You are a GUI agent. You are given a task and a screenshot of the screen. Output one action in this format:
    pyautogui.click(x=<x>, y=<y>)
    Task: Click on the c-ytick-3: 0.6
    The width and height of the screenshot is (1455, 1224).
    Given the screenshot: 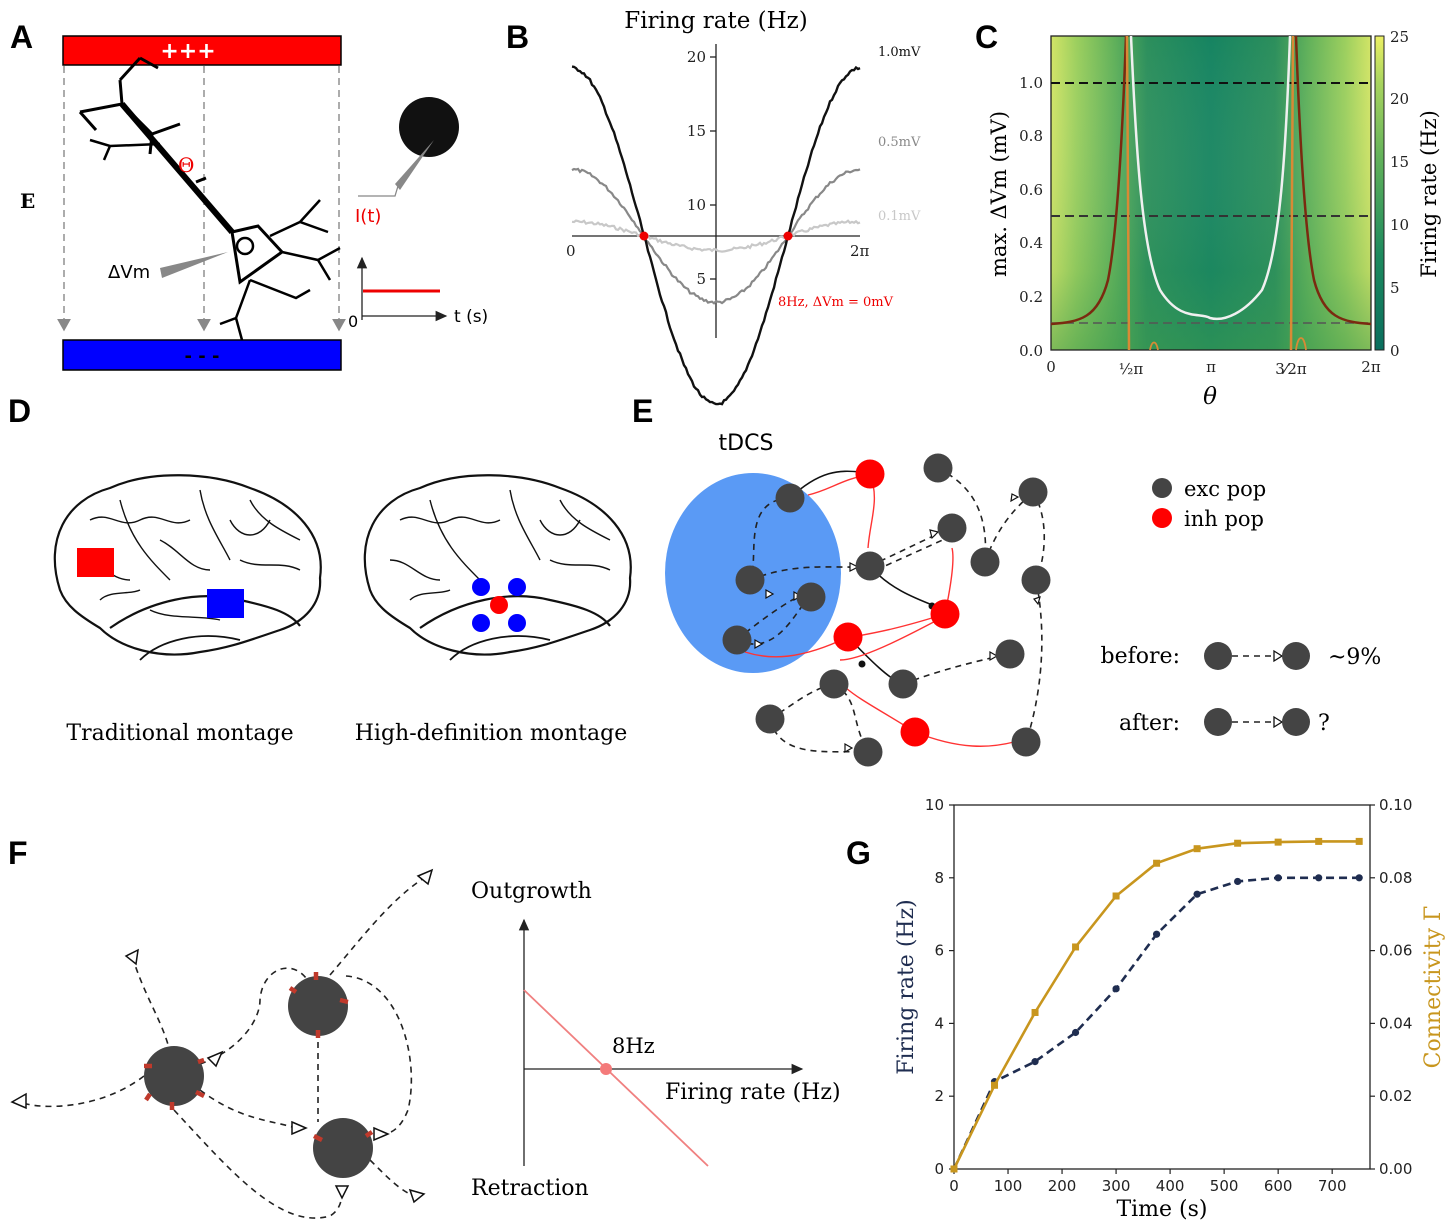 What is the action you would take?
    pyautogui.click(x=1031, y=190)
    